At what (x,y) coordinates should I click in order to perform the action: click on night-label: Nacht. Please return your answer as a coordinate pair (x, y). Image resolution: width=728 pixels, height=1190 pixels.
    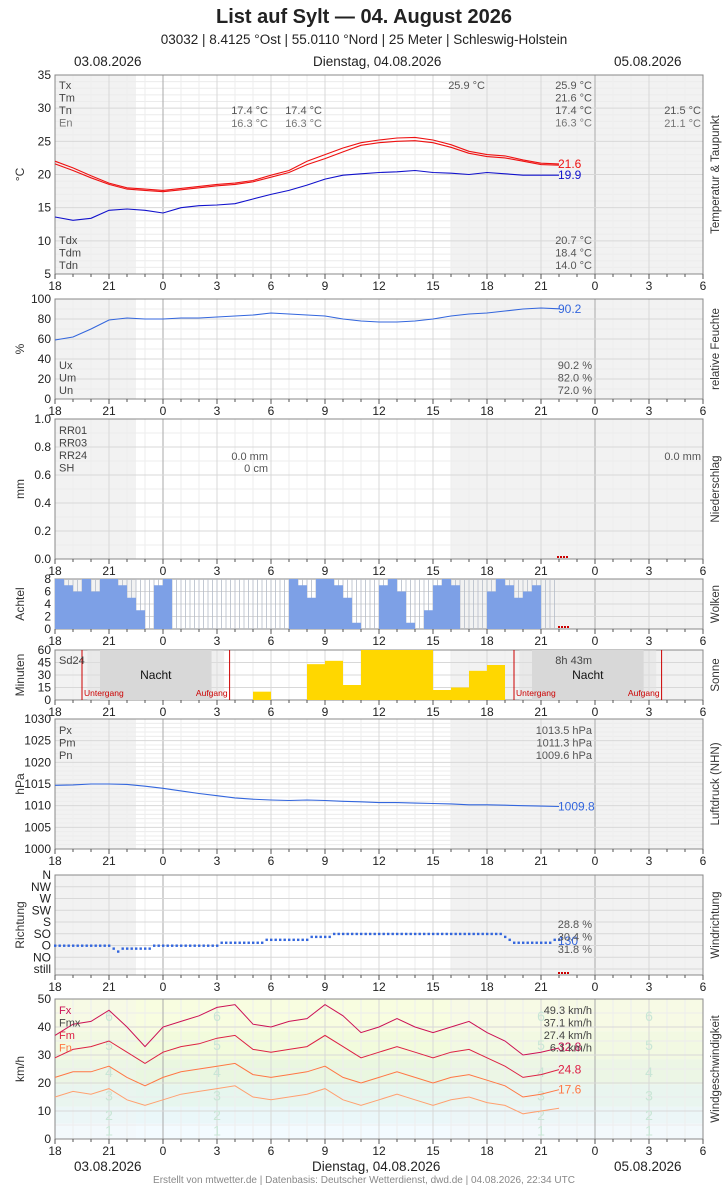
    Looking at the image, I should click on (156, 675).